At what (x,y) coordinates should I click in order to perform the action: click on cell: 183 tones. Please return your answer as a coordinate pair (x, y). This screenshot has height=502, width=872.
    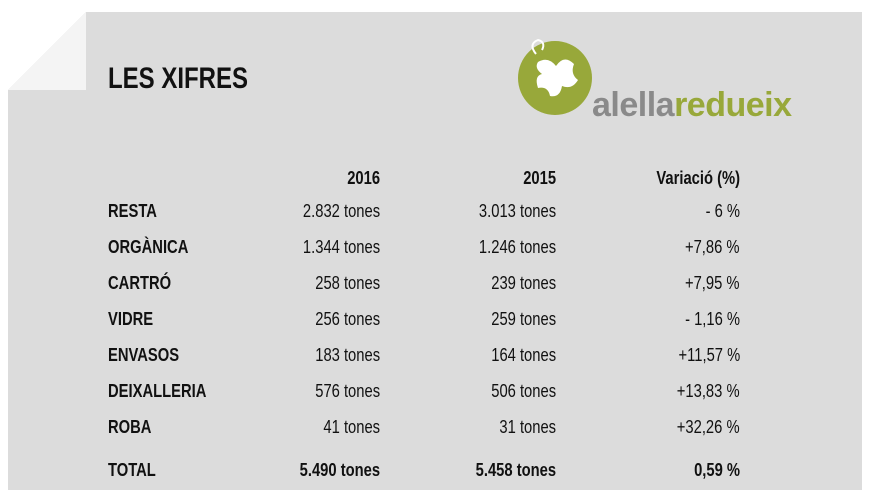
    Looking at the image, I should click on (347, 355).